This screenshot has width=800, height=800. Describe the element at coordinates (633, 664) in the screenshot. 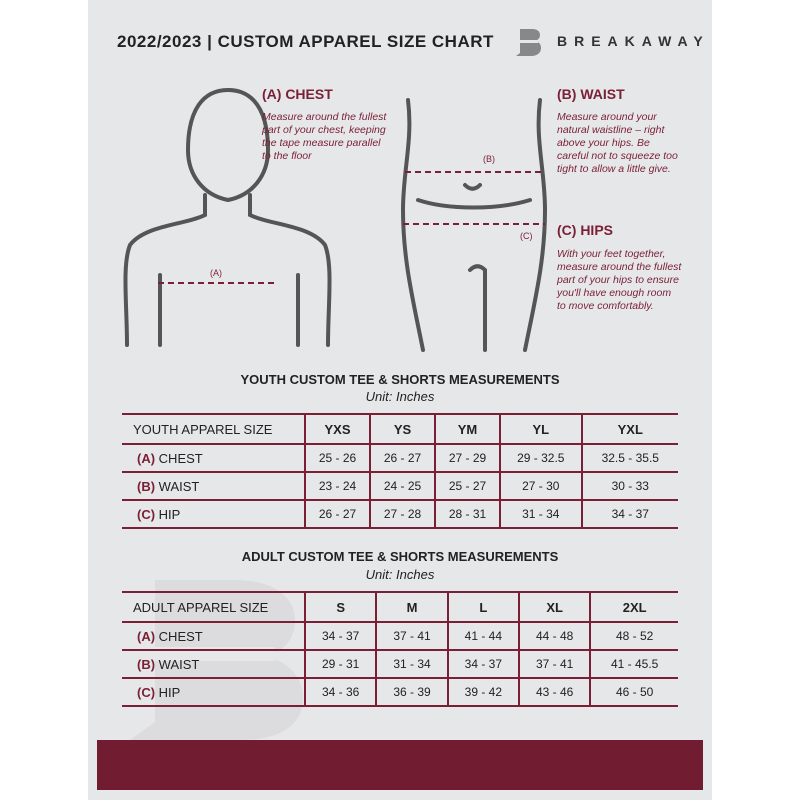

I see `table-cell: 41 - 45.5` at that location.